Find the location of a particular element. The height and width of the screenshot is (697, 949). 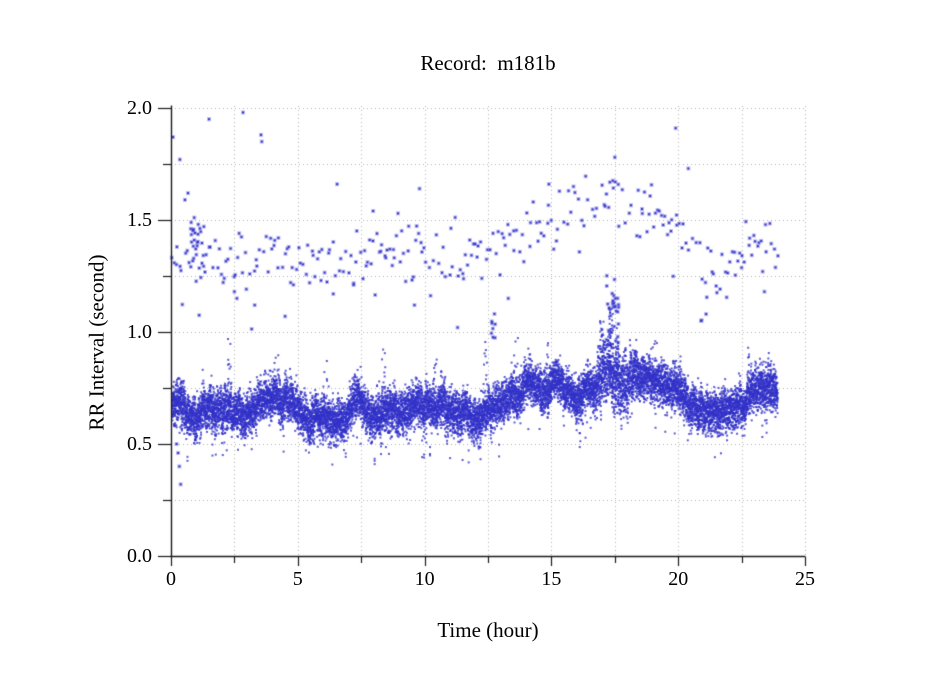

x-tick-label: 15 is located at coordinates (551, 579).